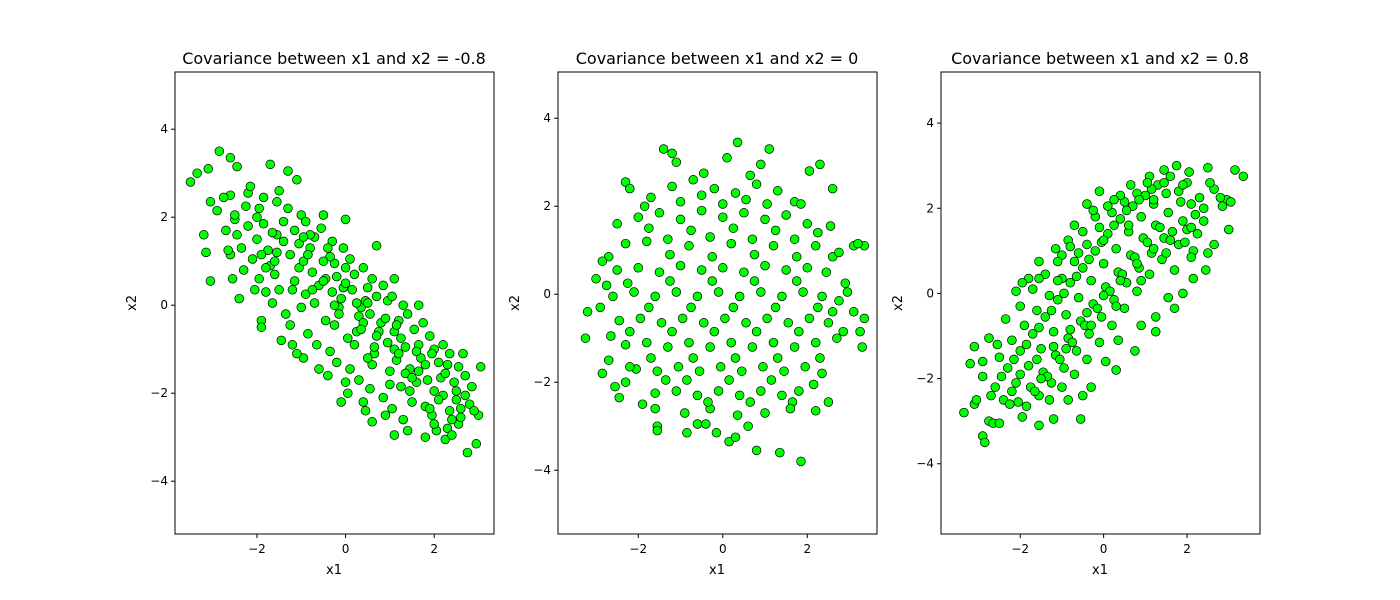  I want to click on y-tick-label: −2, so click(159, 393).